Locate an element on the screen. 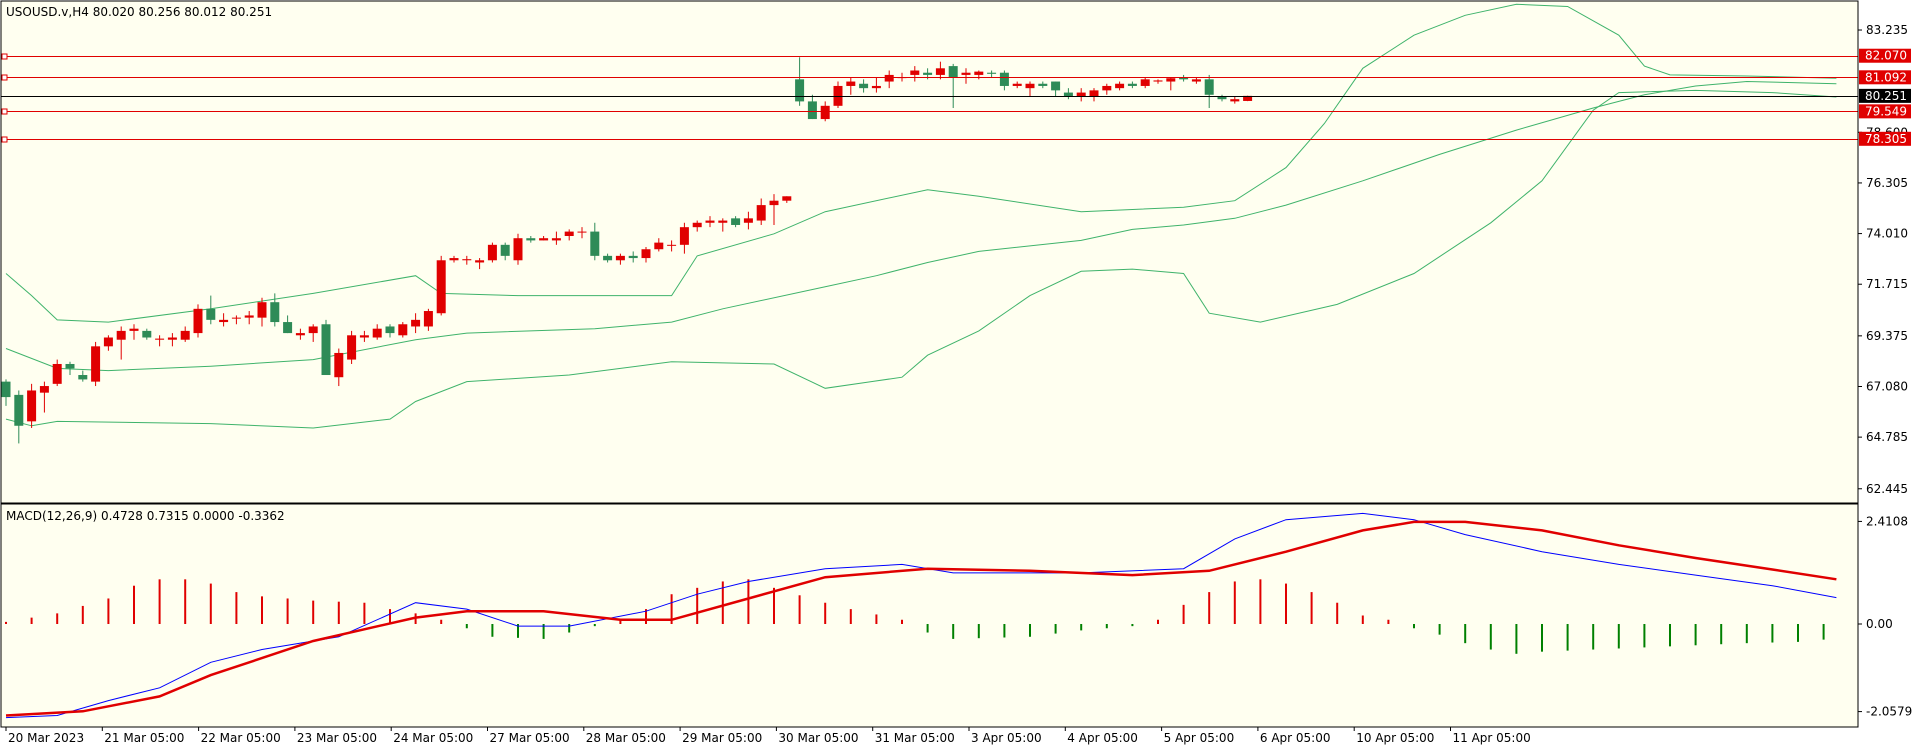 This screenshot has width=1916, height=753. time-tick-label: 23 Mar 05:00 is located at coordinates (337, 738).